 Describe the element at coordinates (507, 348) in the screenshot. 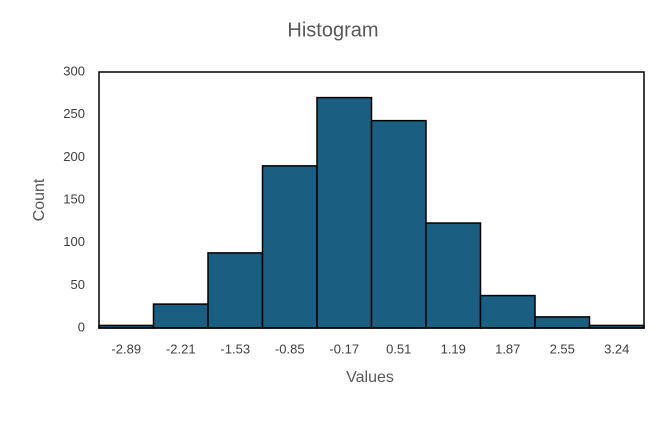

I see `x-tick-label: 1.87` at that location.